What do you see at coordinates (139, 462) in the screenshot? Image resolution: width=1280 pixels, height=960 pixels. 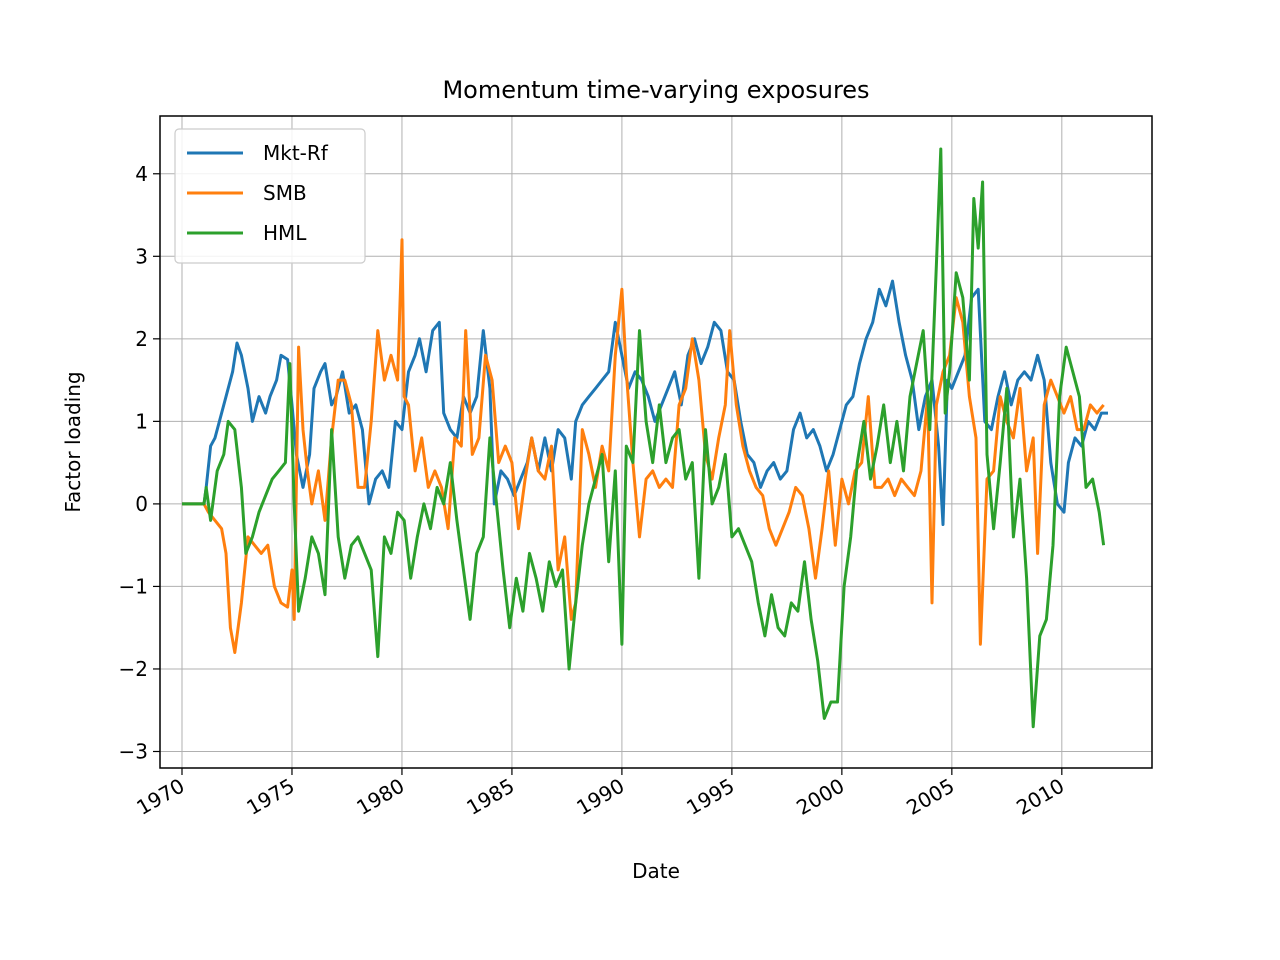 I see `y-axis: −3 −2 −1 0 1 2 3 4` at bounding box center [139, 462].